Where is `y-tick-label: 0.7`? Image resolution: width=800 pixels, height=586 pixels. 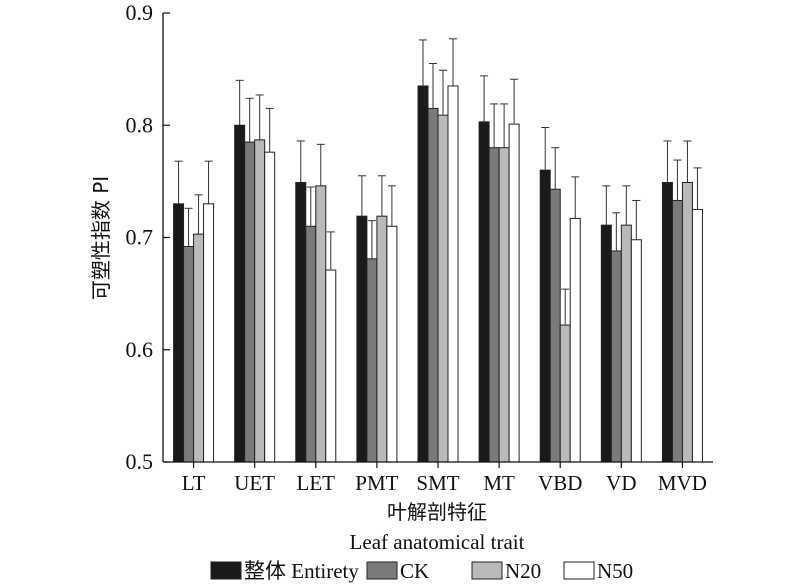
y-tick-label: 0.7 is located at coordinates (140, 237).